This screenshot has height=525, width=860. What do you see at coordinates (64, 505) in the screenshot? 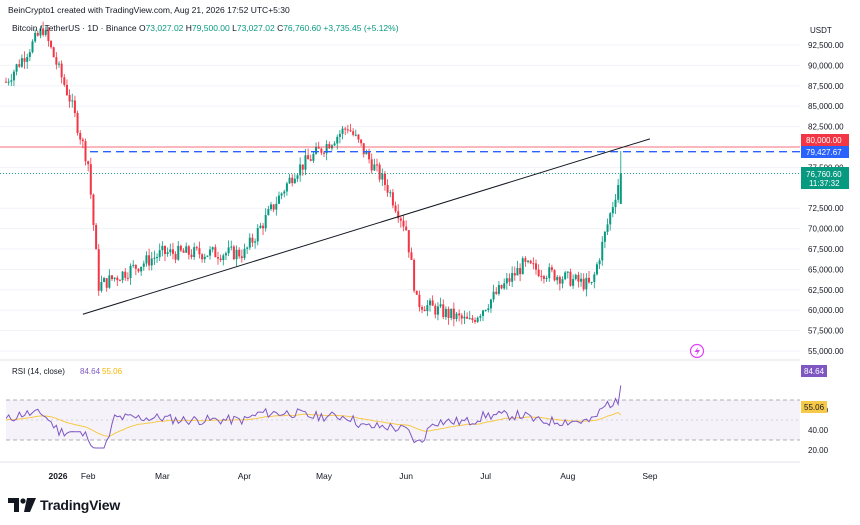
I see `tradingview-logo: TradingView` at bounding box center [64, 505].